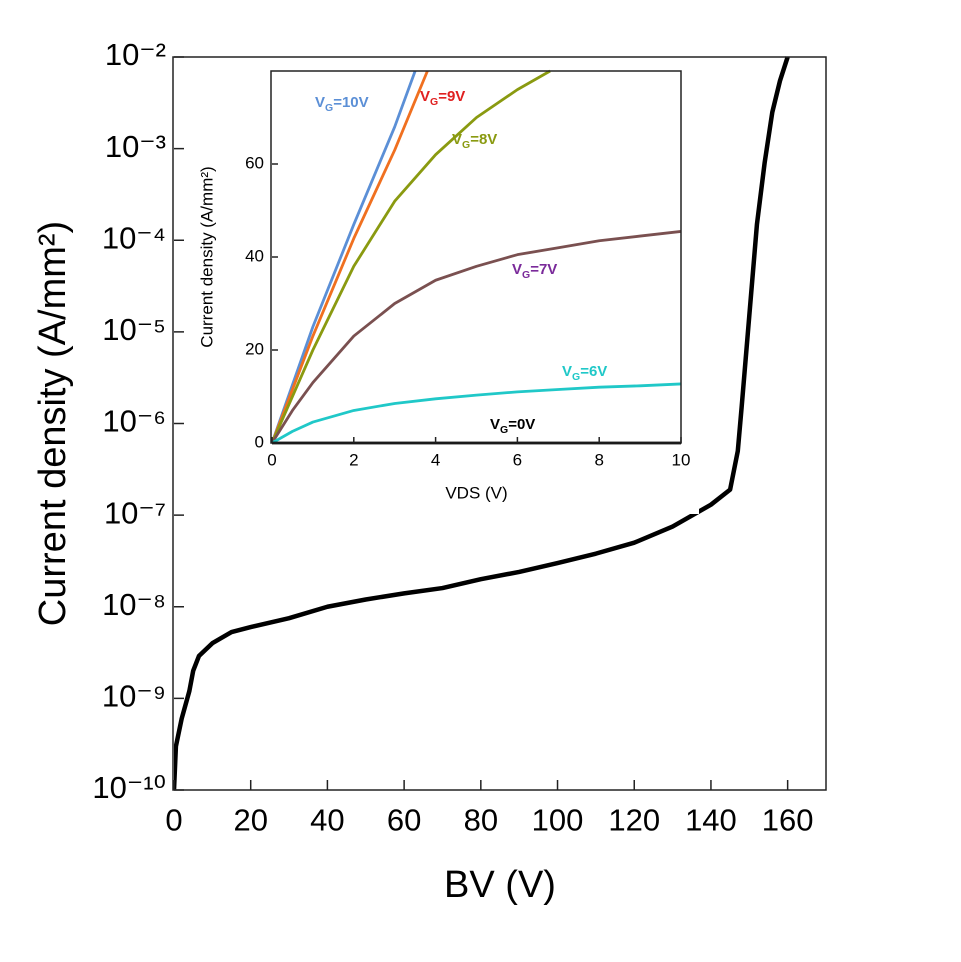 The width and height of the screenshot is (961, 962). Describe the element at coordinates (134, 604) in the screenshot. I see `y-tick-label: 10⁻⁸` at that location.